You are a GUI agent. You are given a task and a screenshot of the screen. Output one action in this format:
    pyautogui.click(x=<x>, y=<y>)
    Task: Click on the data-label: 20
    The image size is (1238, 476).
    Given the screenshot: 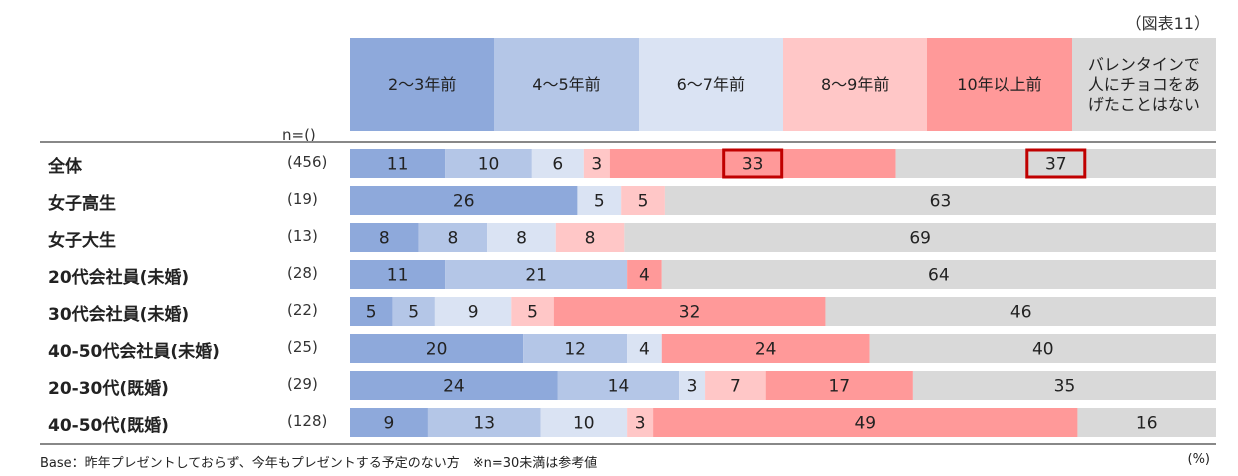 What is the action you would take?
    pyautogui.click(x=437, y=350)
    